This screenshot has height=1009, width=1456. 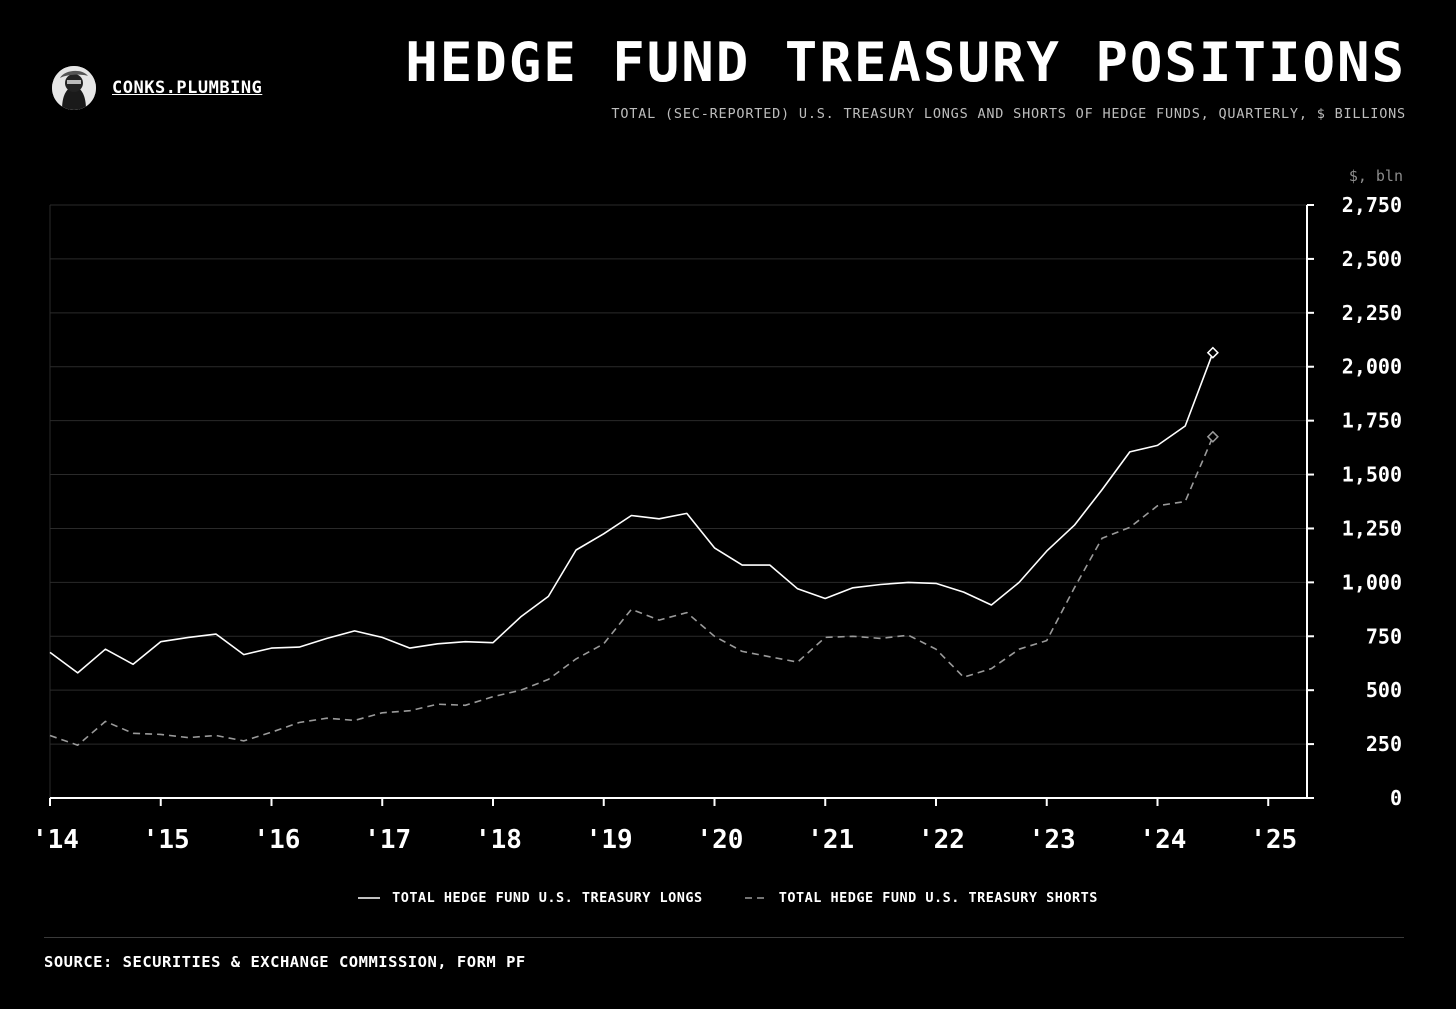 I want to click on x-tick-label-9: '23, so click(x=1052, y=840).